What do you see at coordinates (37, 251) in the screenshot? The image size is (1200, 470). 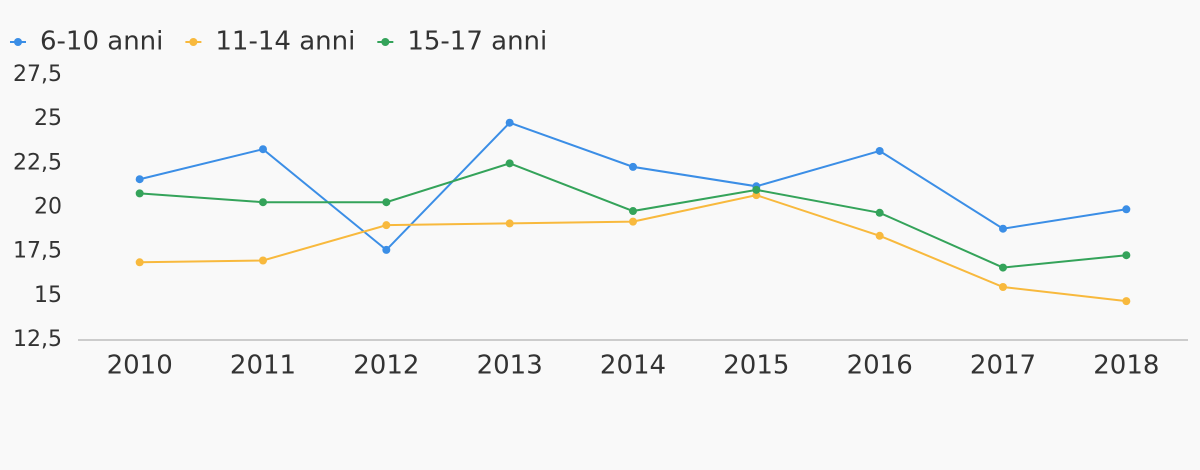 I see `y-tick-label: 17,5` at bounding box center [37, 251].